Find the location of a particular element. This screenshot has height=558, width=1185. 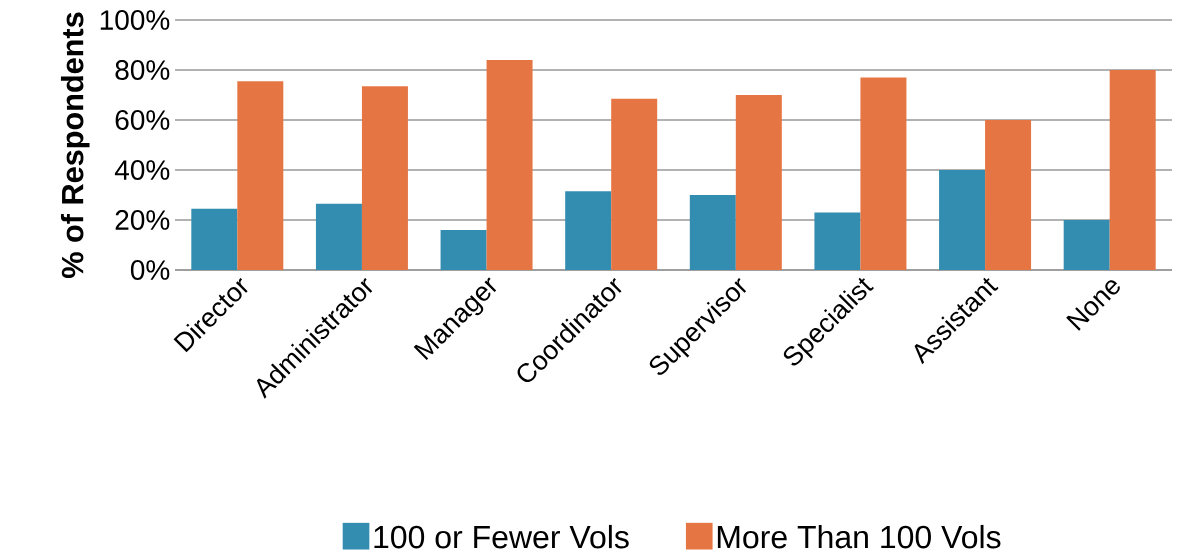

y-tick-label: 20% is located at coordinates (142, 220).